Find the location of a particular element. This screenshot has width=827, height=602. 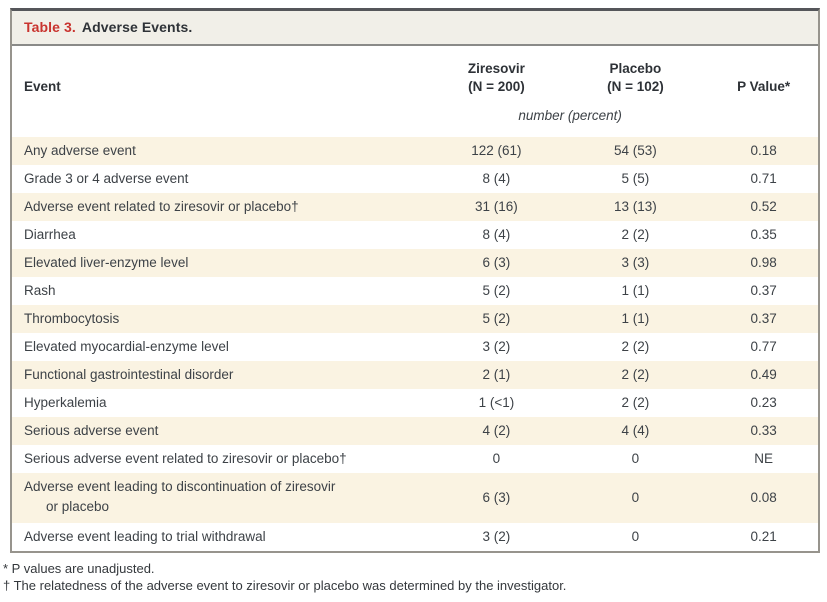

ziresovir-value-cell: 122 (61) is located at coordinates (496, 150).